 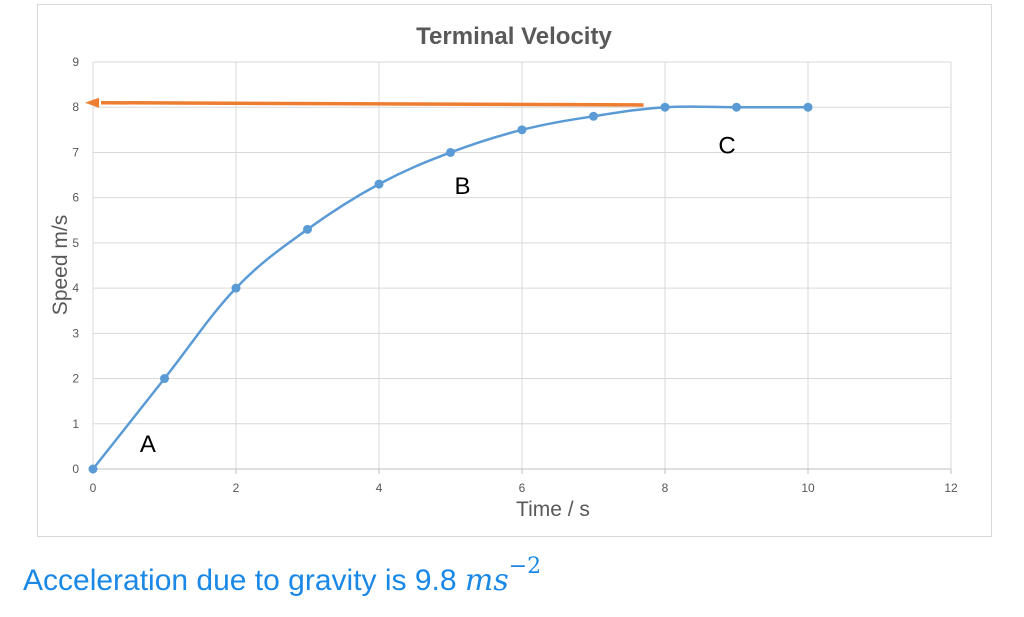 What do you see at coordinates (665, 488) in the screenshot?
I see `x-tick-label: 8` at bounding box center [665, 488].